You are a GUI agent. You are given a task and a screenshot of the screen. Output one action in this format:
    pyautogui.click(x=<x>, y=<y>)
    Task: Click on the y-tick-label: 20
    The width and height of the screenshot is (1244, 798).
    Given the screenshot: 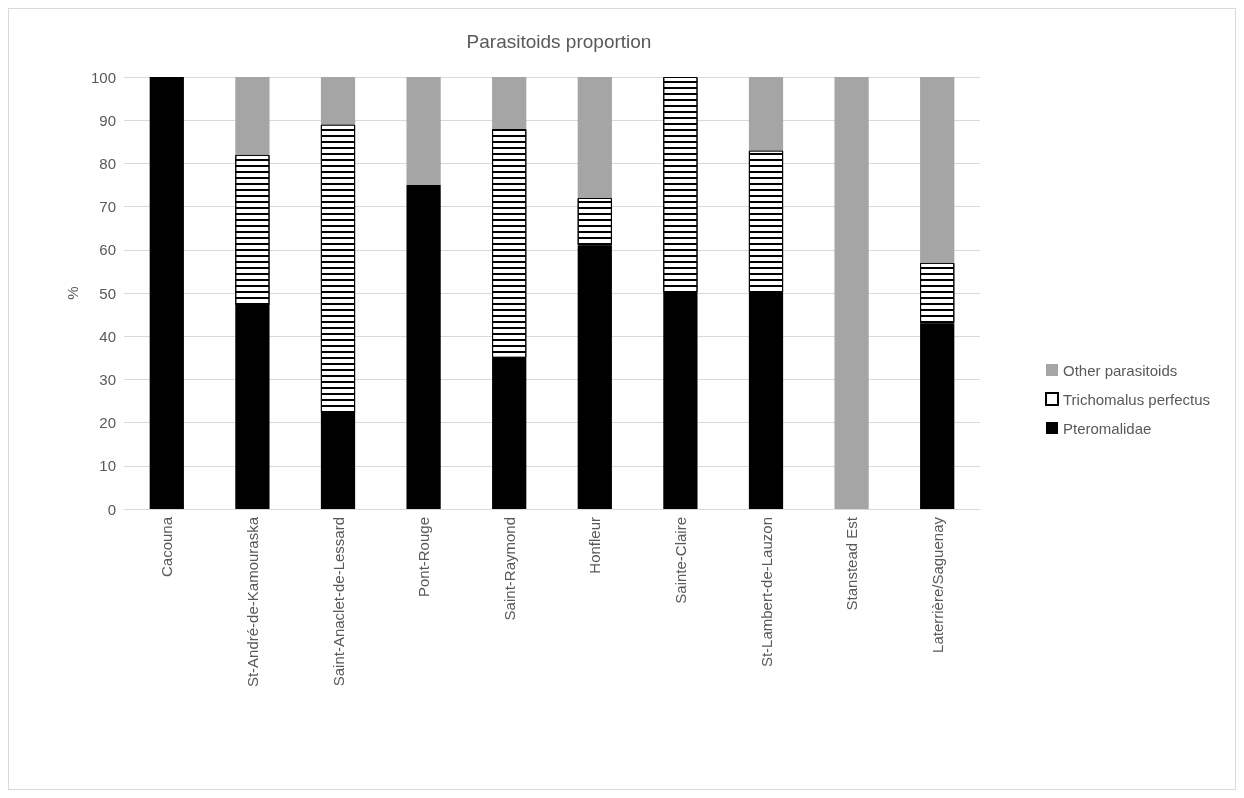 What is the action you would take?
    pyautogui.click(x=107, y=423)
    